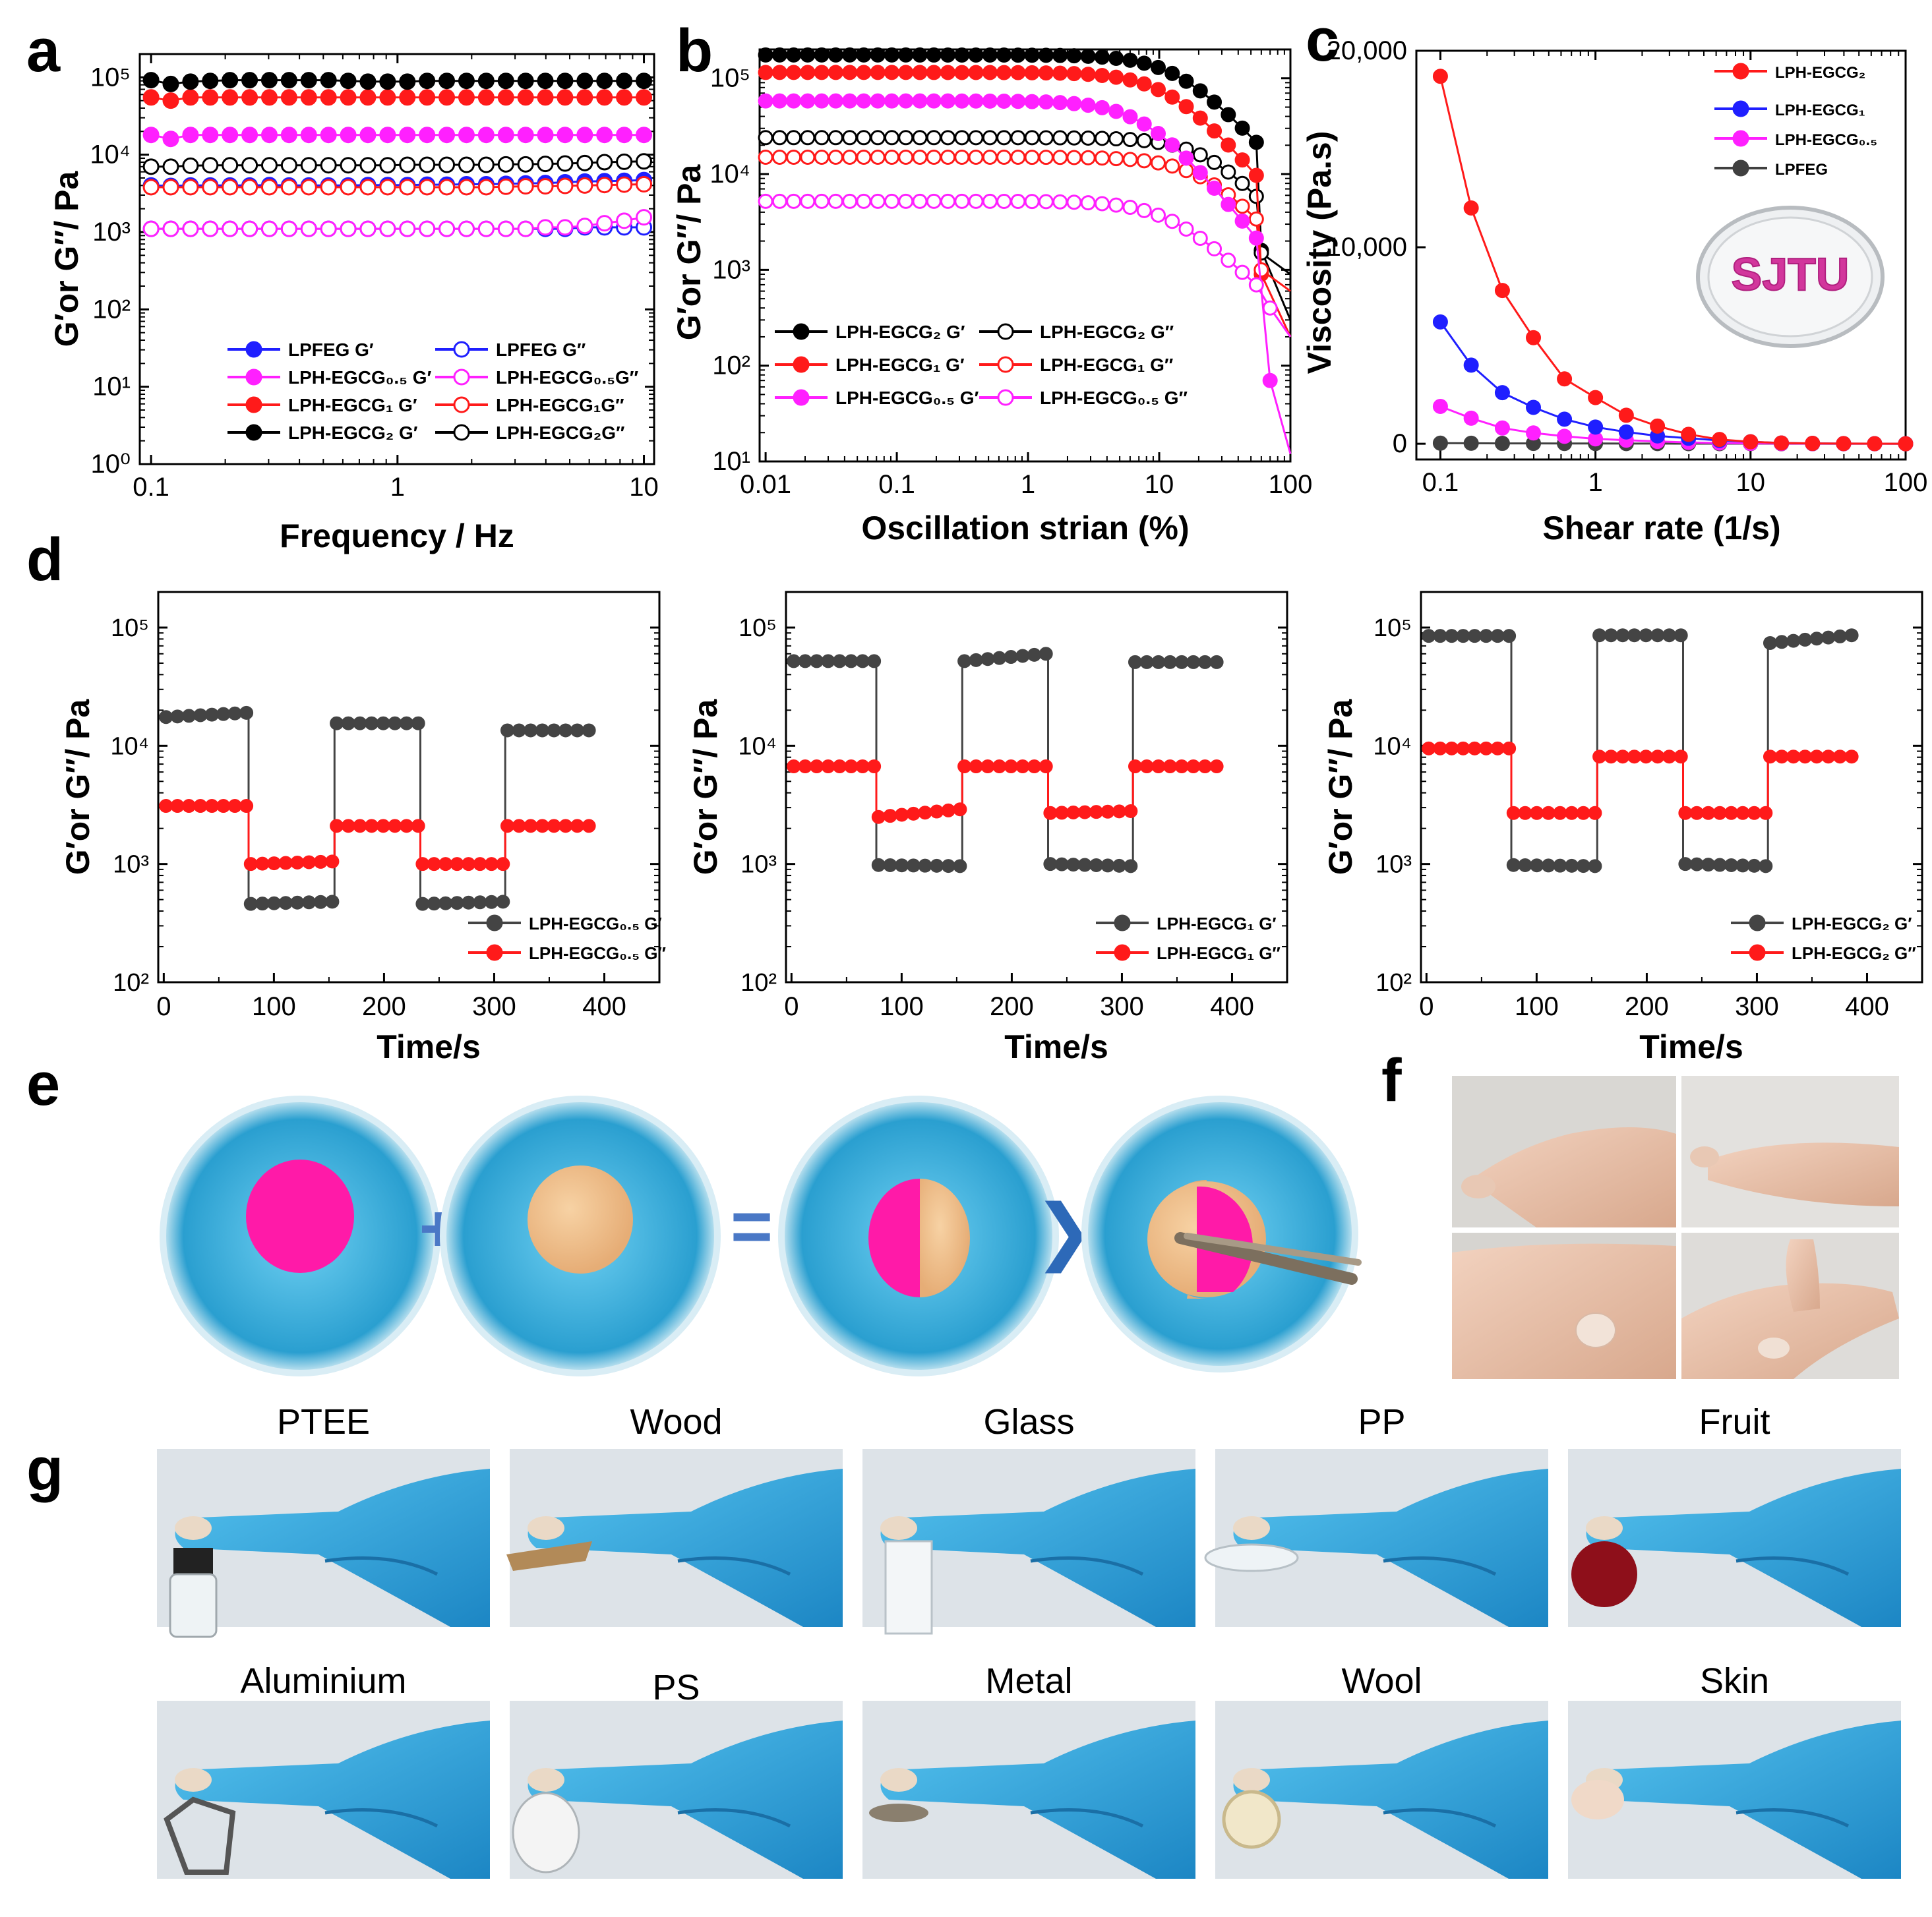  I want to click on caption-wood: Wood, so click(676, 1422).